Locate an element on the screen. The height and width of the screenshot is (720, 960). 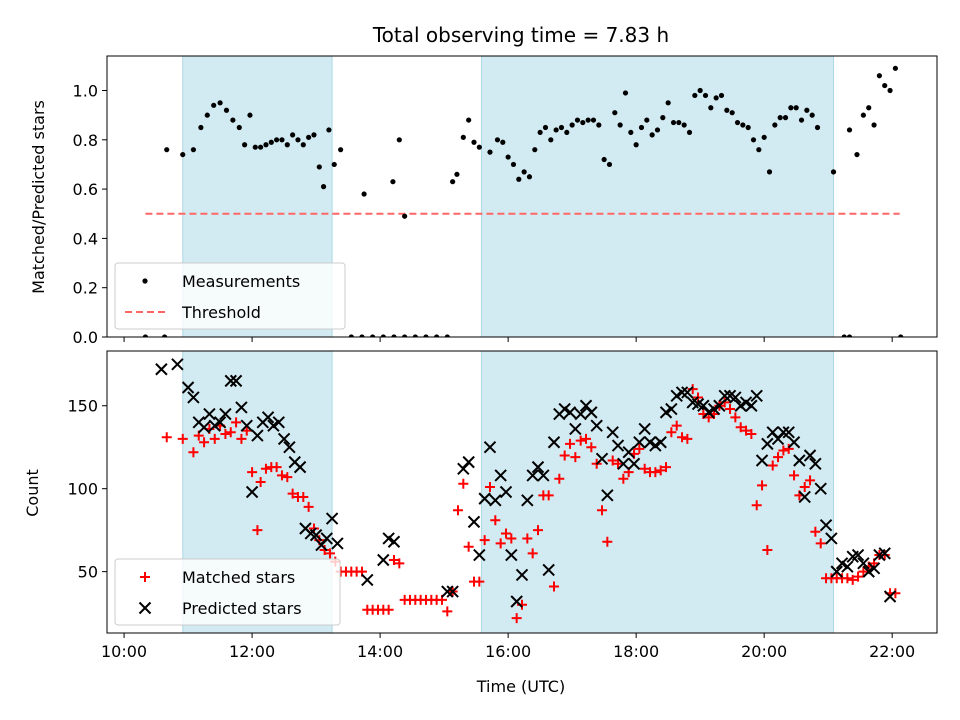
x-tick-label: 22:00 is located at coordinates (892, 651).